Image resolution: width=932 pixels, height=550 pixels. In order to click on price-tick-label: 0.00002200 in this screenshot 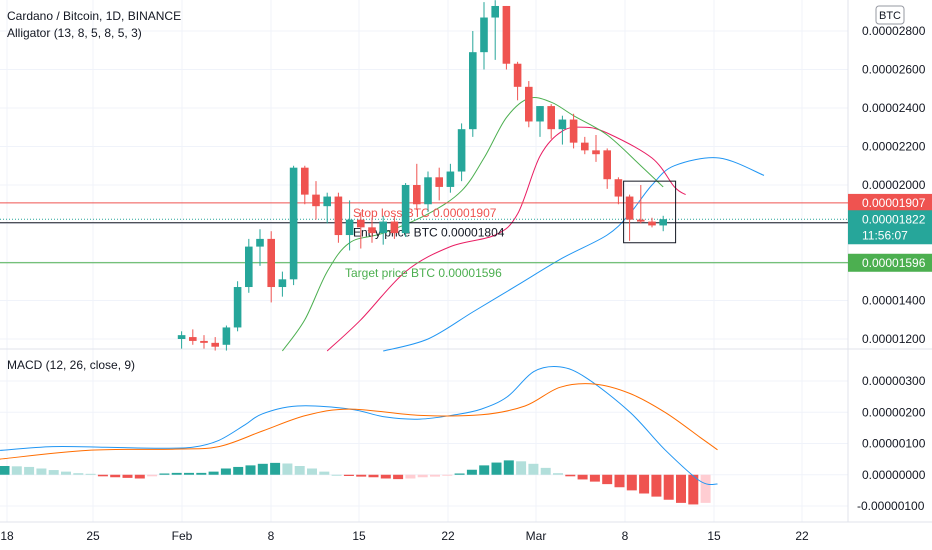, I will do `click(894, 147)`.